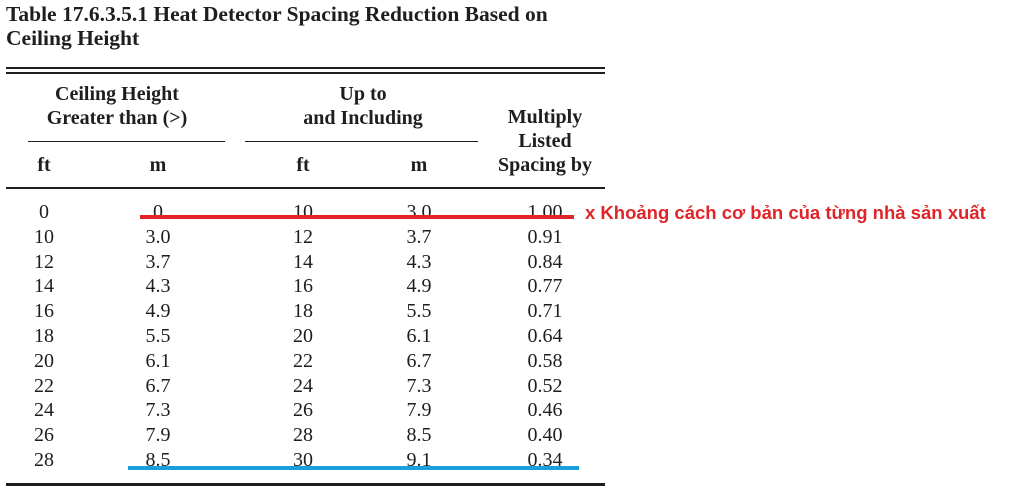 This screenshot has height=500, width=1035. Describe the element at coordinates (419, 410) in the screenshot. I see `cell-m-upto: 7.9` at that location.